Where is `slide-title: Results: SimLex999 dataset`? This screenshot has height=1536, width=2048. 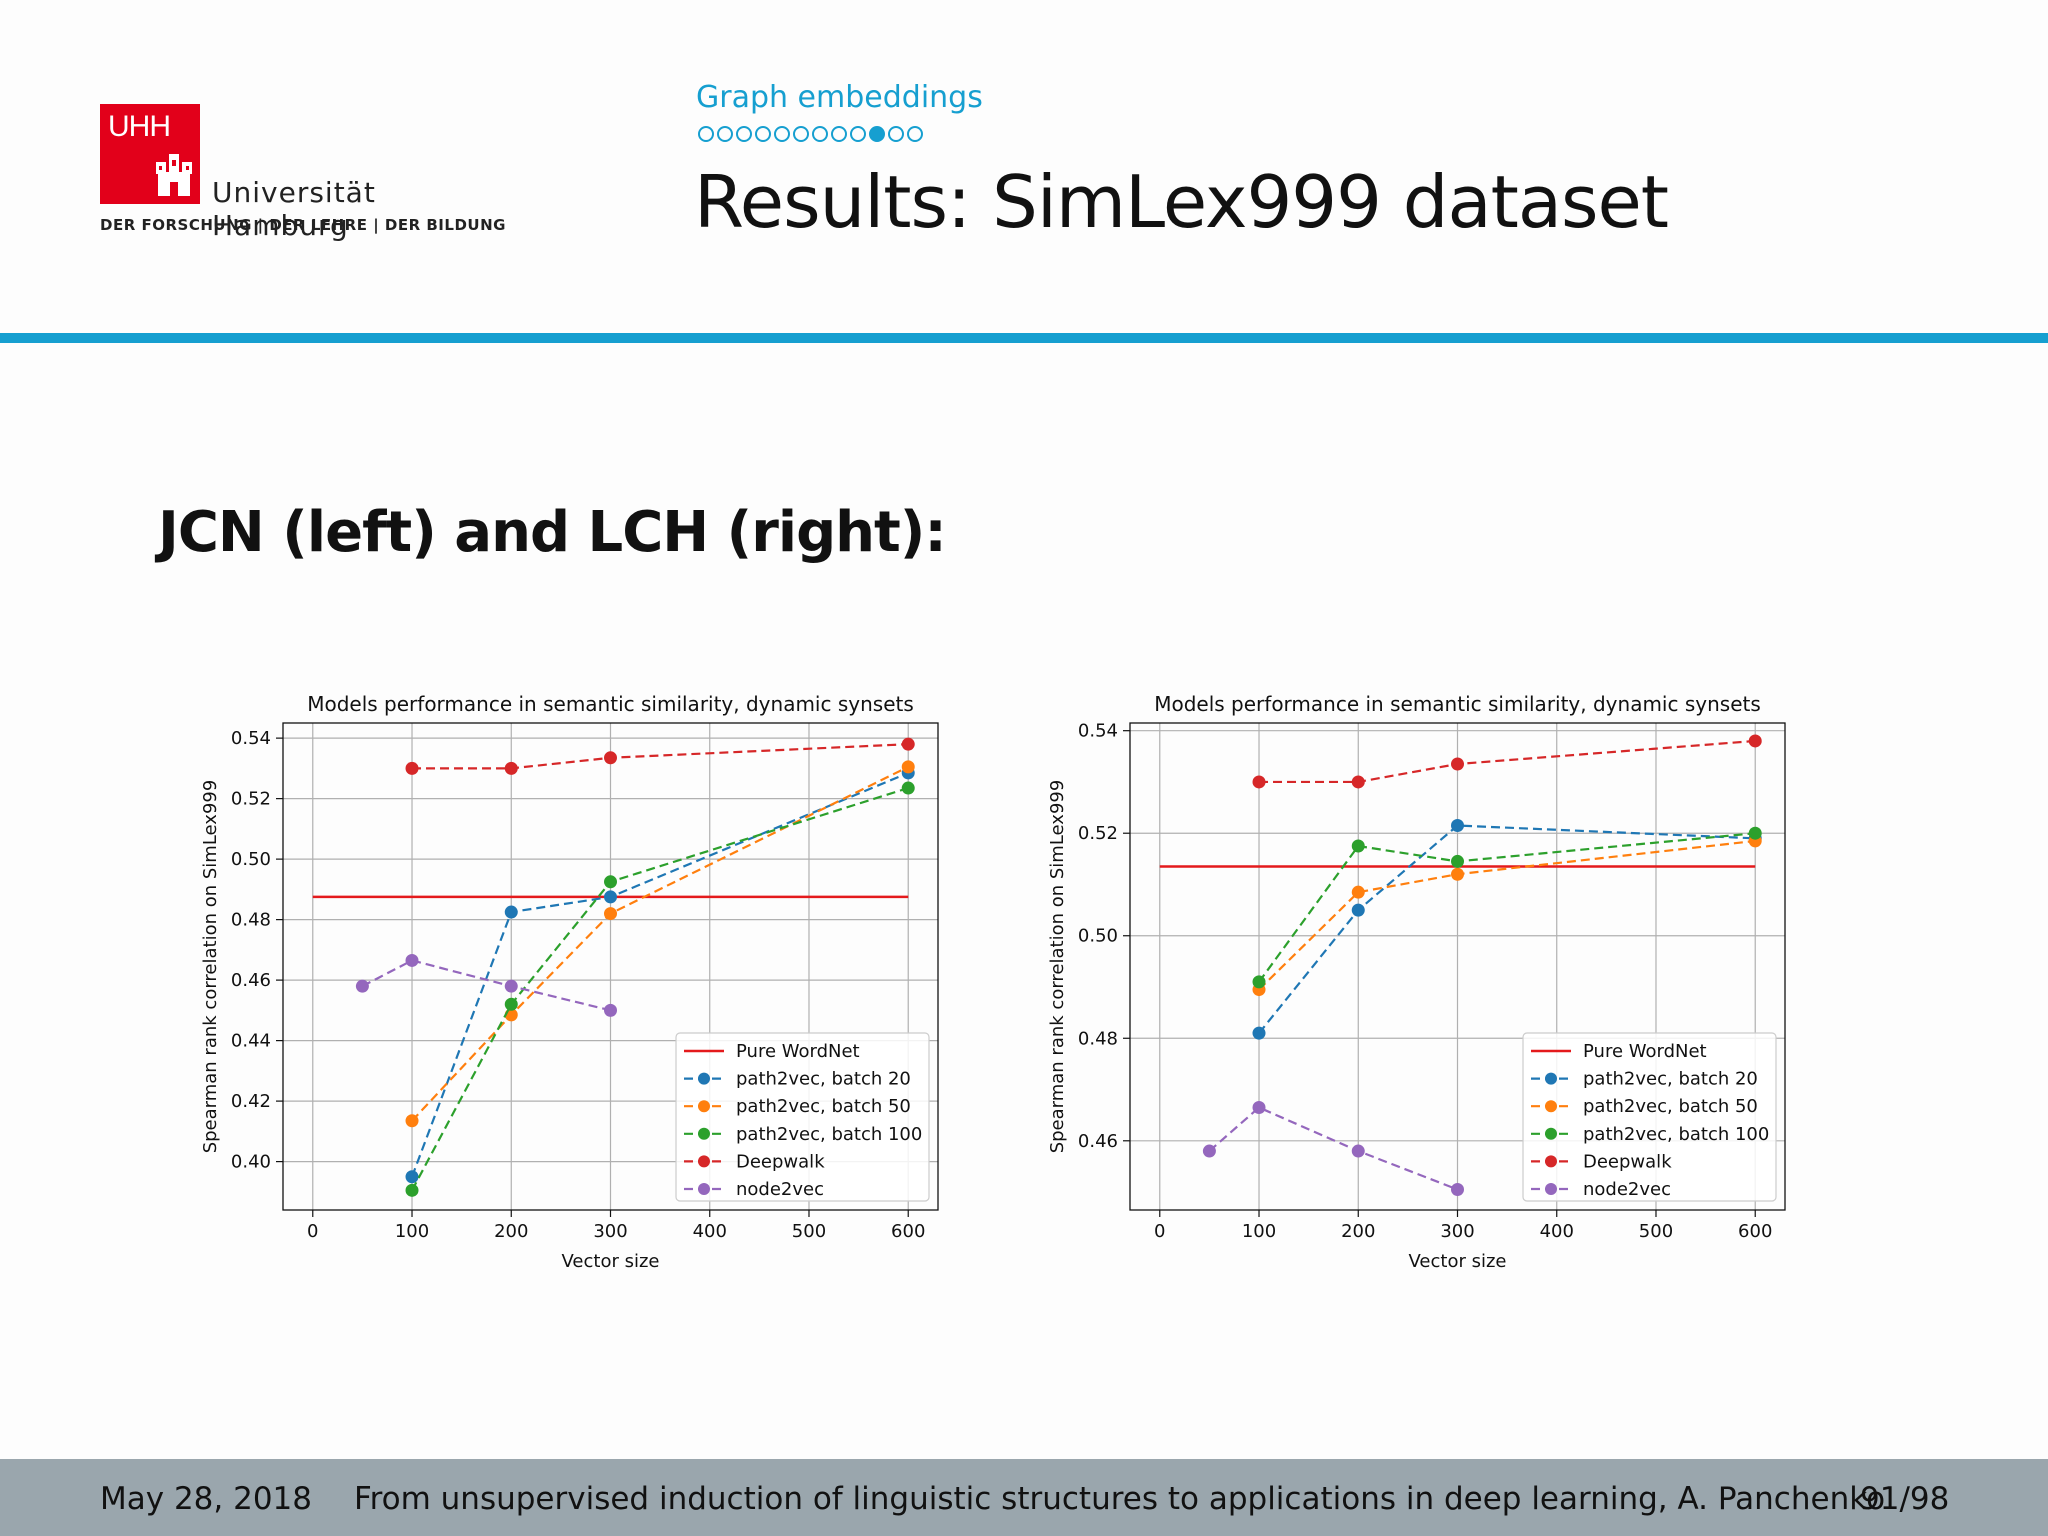 slide-title: Results: SimLex999 dataset is located at coordinates (1181, 202).